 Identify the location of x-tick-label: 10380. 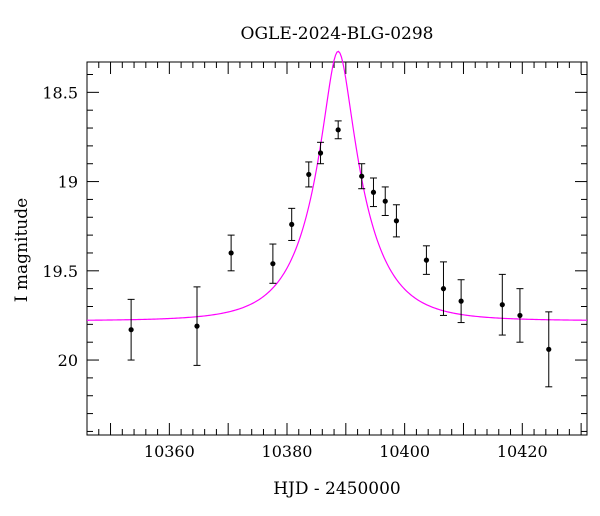
(287, 451).